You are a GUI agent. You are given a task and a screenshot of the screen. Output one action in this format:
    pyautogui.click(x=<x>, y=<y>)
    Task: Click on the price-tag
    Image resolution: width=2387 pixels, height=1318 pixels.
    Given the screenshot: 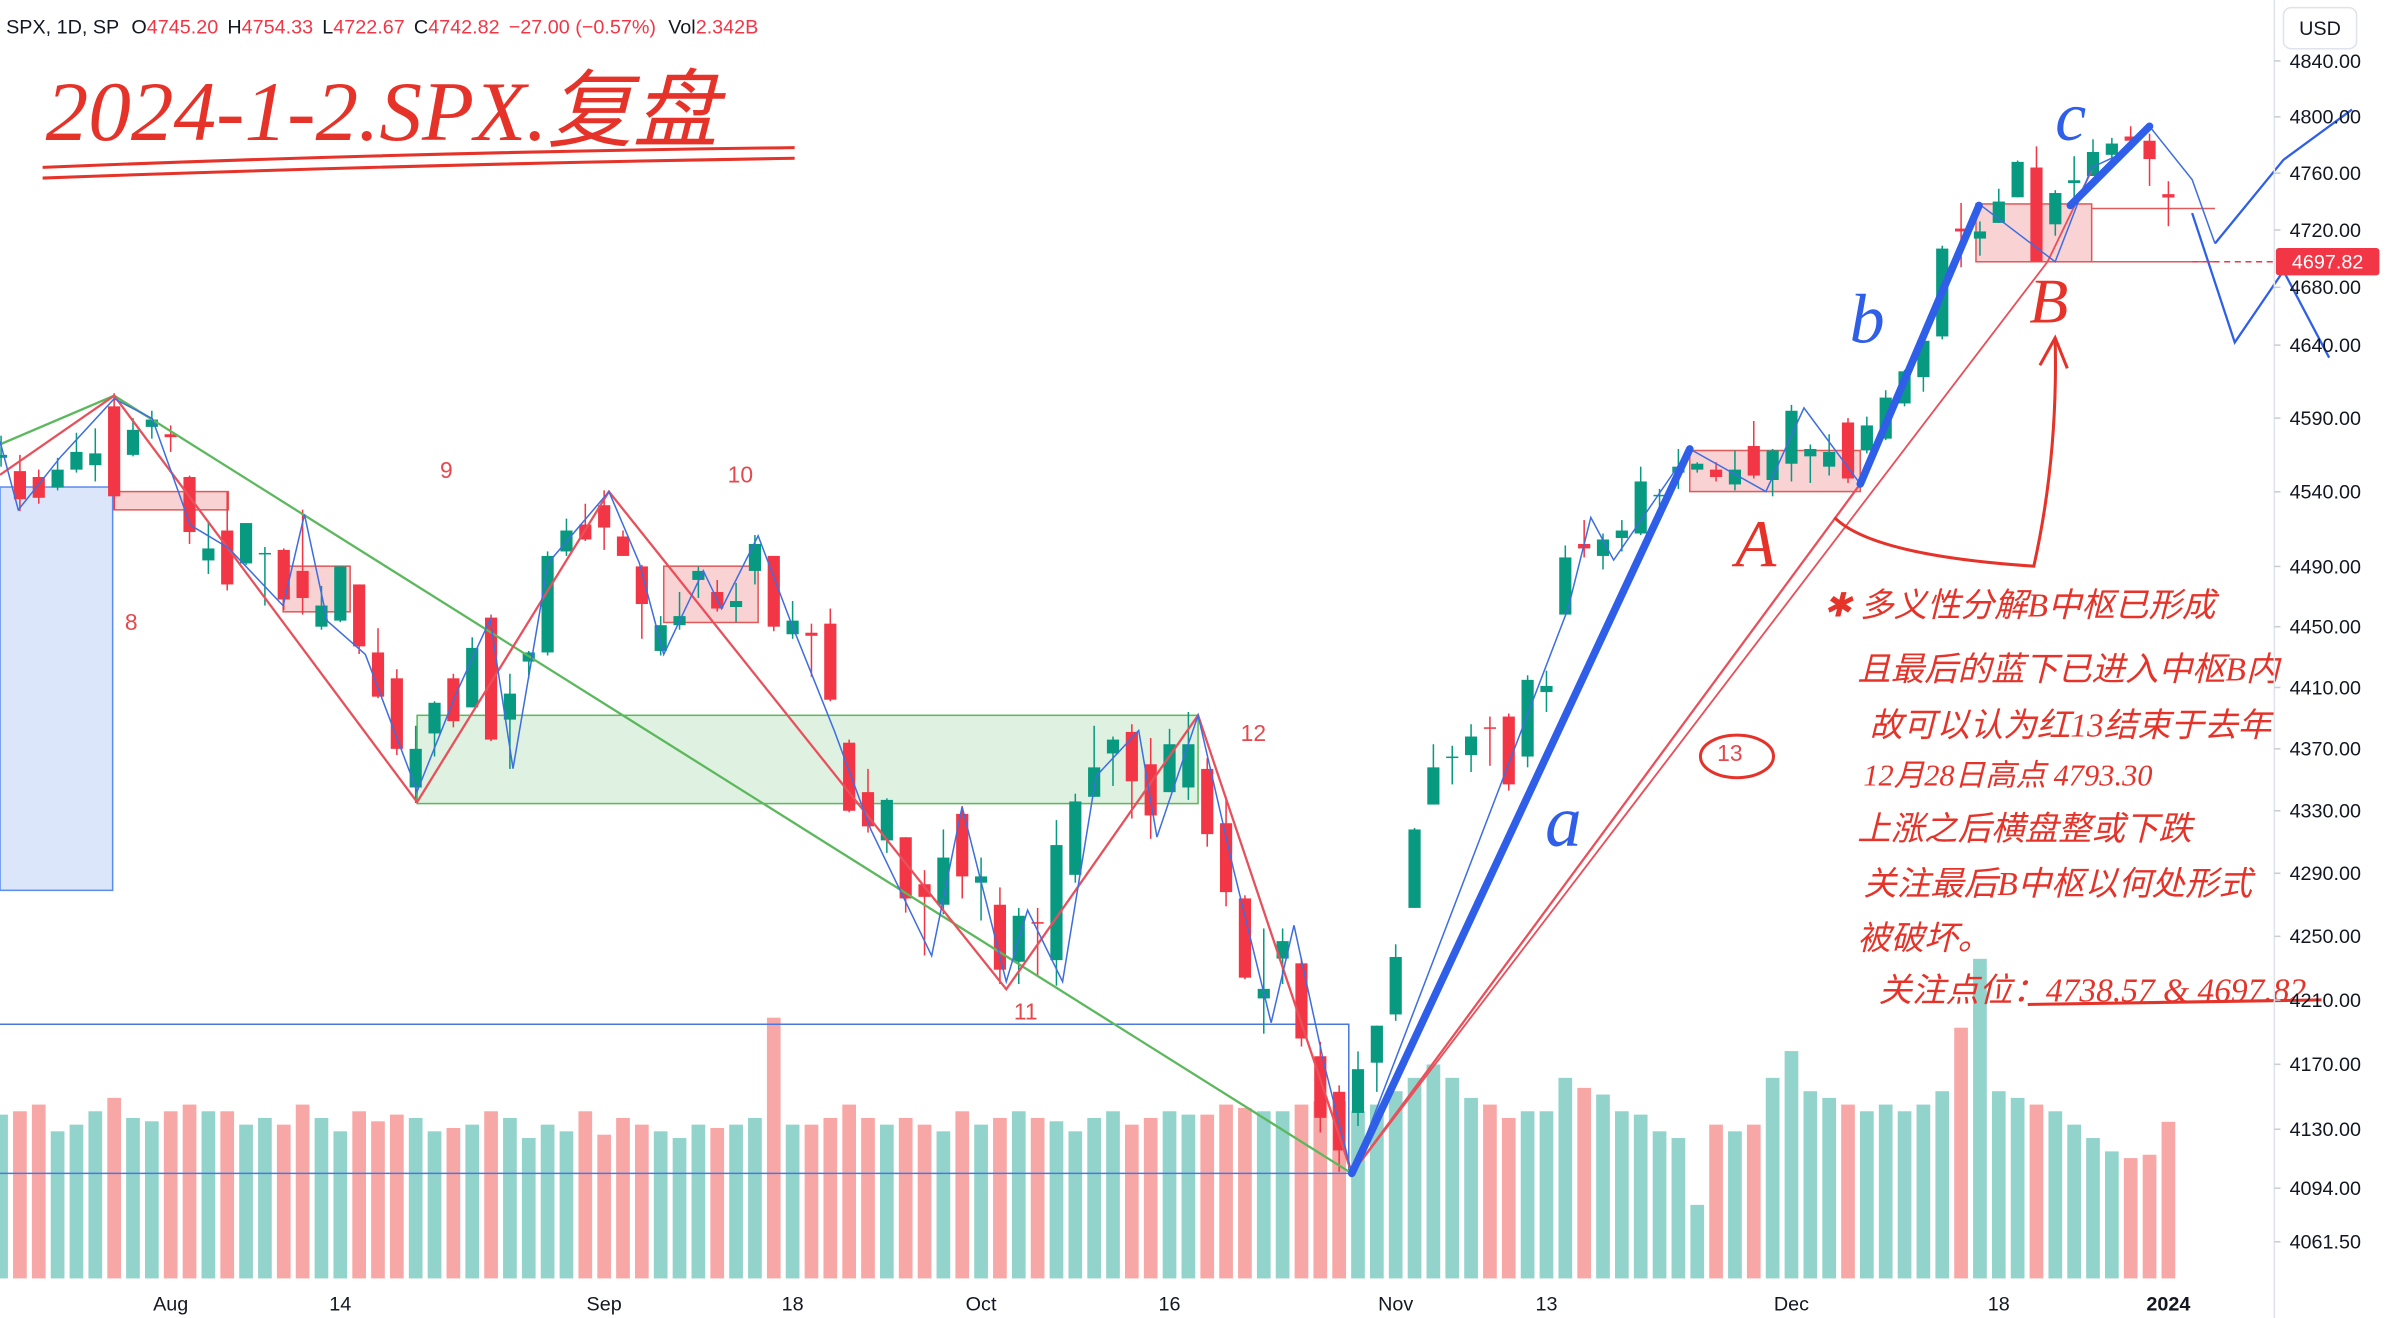 What is the action you would take?
    pyautogui.click(x=2327, y=262)
    